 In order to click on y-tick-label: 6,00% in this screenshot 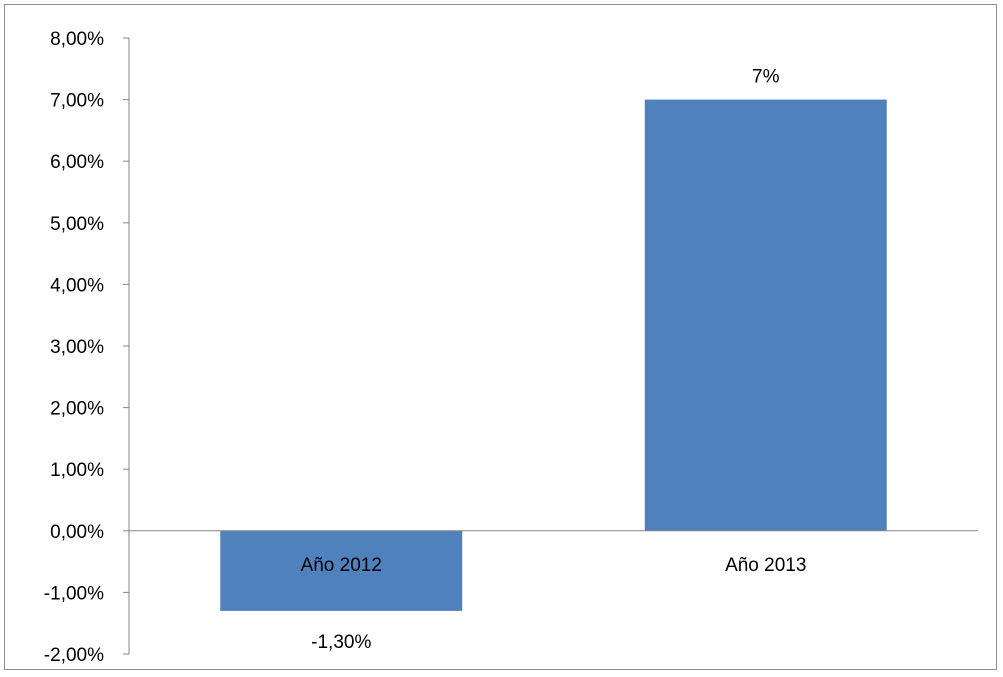, I will do `click(77, 162)`.